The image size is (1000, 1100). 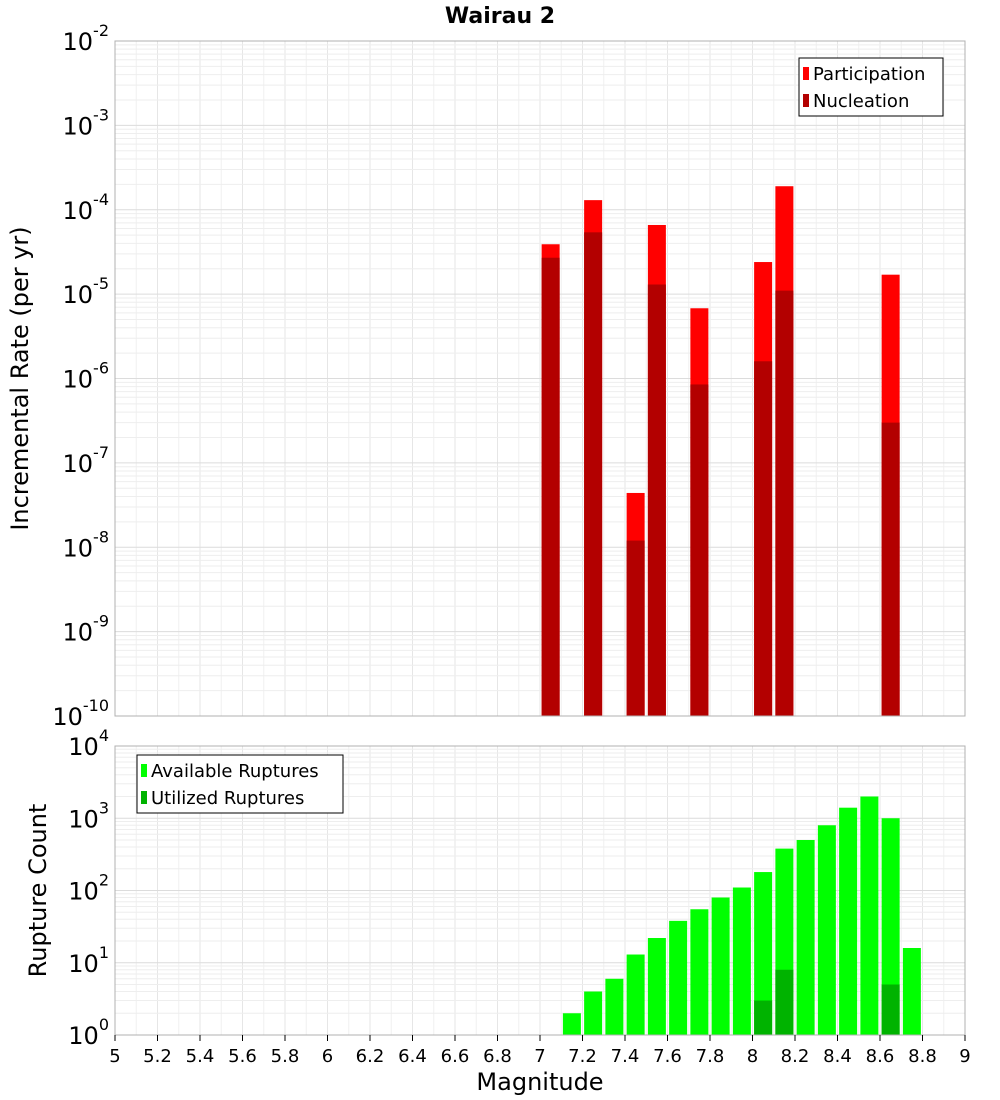 What do you see at coordinates (114, 1056) in the screenshot?
I see `x-tick-label: 5` at bounding box center [114, 1056].